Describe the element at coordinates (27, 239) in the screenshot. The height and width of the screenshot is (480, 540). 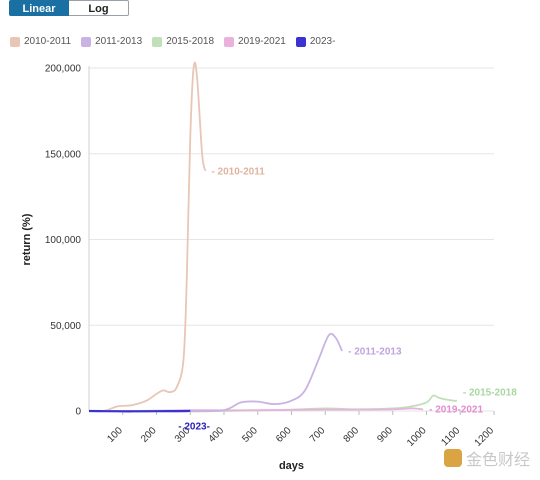
I see `y-axis-title: return (%)` at that location.